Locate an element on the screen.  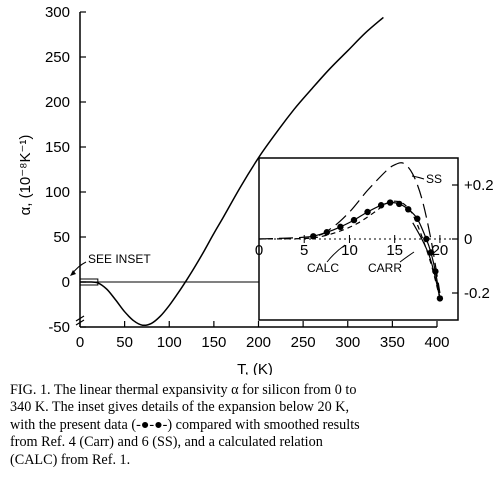
main-y-tick-label: -50 is located at coordinates (59, 327).